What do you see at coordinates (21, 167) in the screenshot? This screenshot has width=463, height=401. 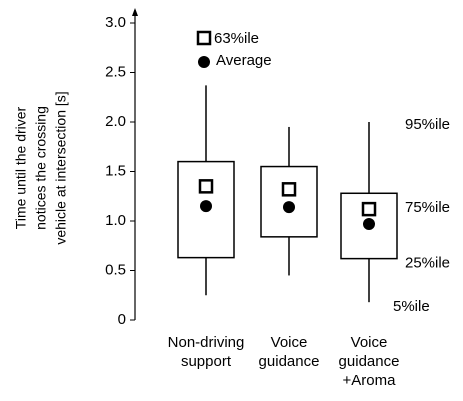 I see `y-axis-label: Time until the driver` at bounding box center [21, 167].